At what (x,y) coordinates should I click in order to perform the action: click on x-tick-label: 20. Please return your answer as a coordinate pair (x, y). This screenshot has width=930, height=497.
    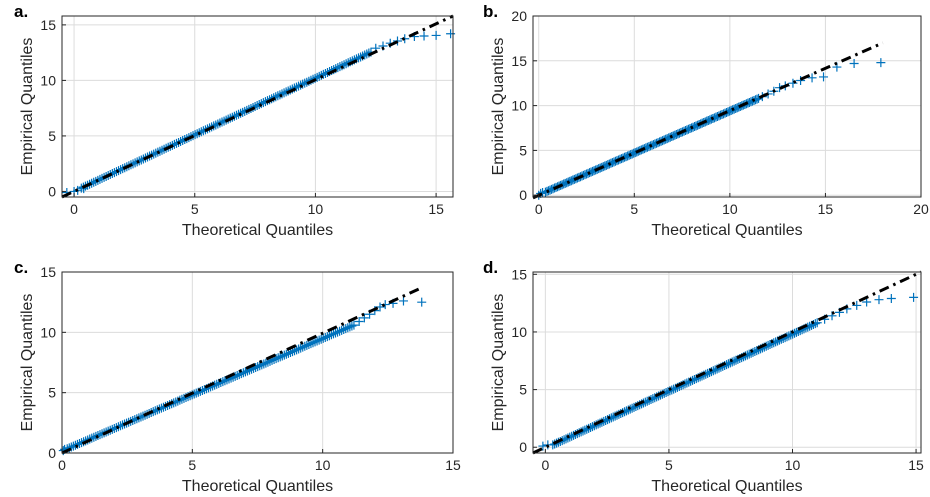
    Looking at the image, I should click on (921, 209).